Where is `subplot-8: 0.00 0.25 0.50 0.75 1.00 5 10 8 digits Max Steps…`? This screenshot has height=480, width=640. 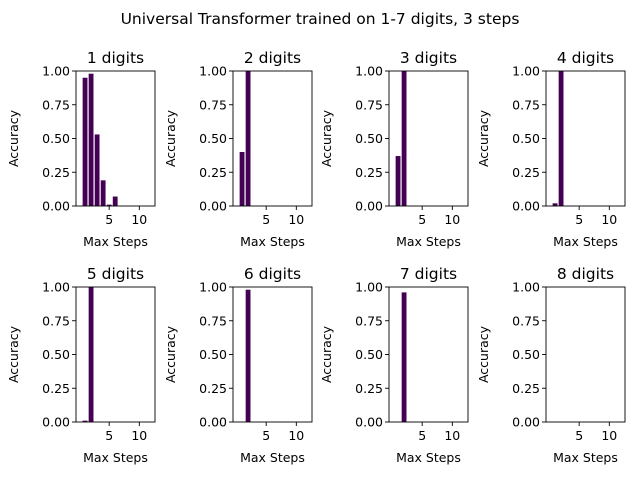 subplot-8: 0.00 0.25 0.50 0.75 1.00 5 10 8 digits Max Steps… is located at coordinates (551, 365).